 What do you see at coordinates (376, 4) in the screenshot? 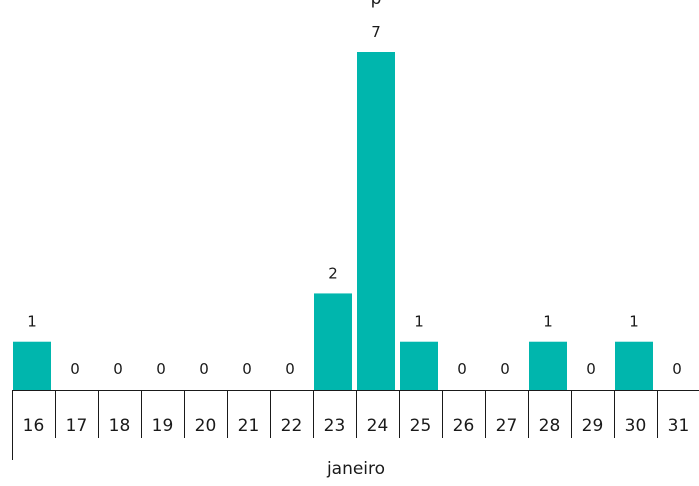
I see `chart-title: p` at bounding box center [376, 4].